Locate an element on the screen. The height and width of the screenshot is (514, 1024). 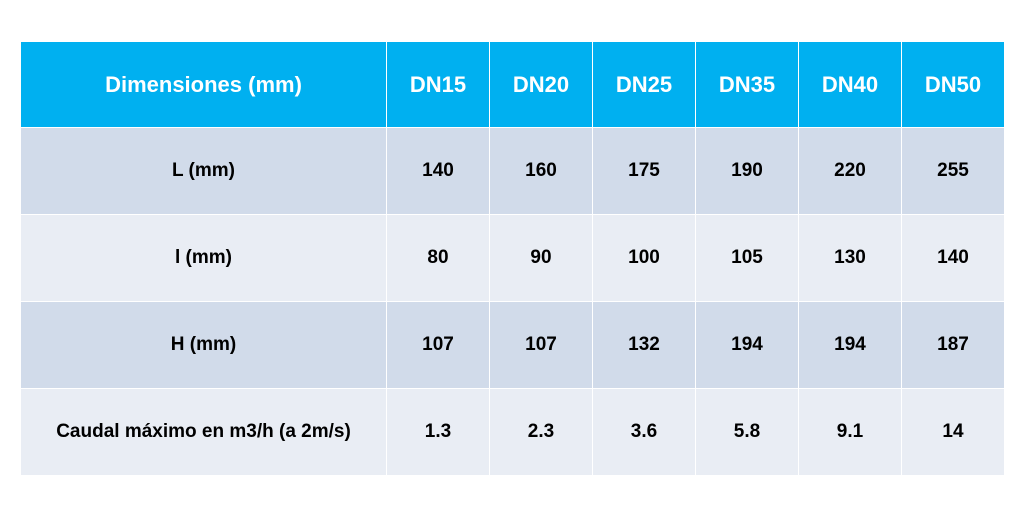
row-label: L (mm) is located at coordinates (203, 171).